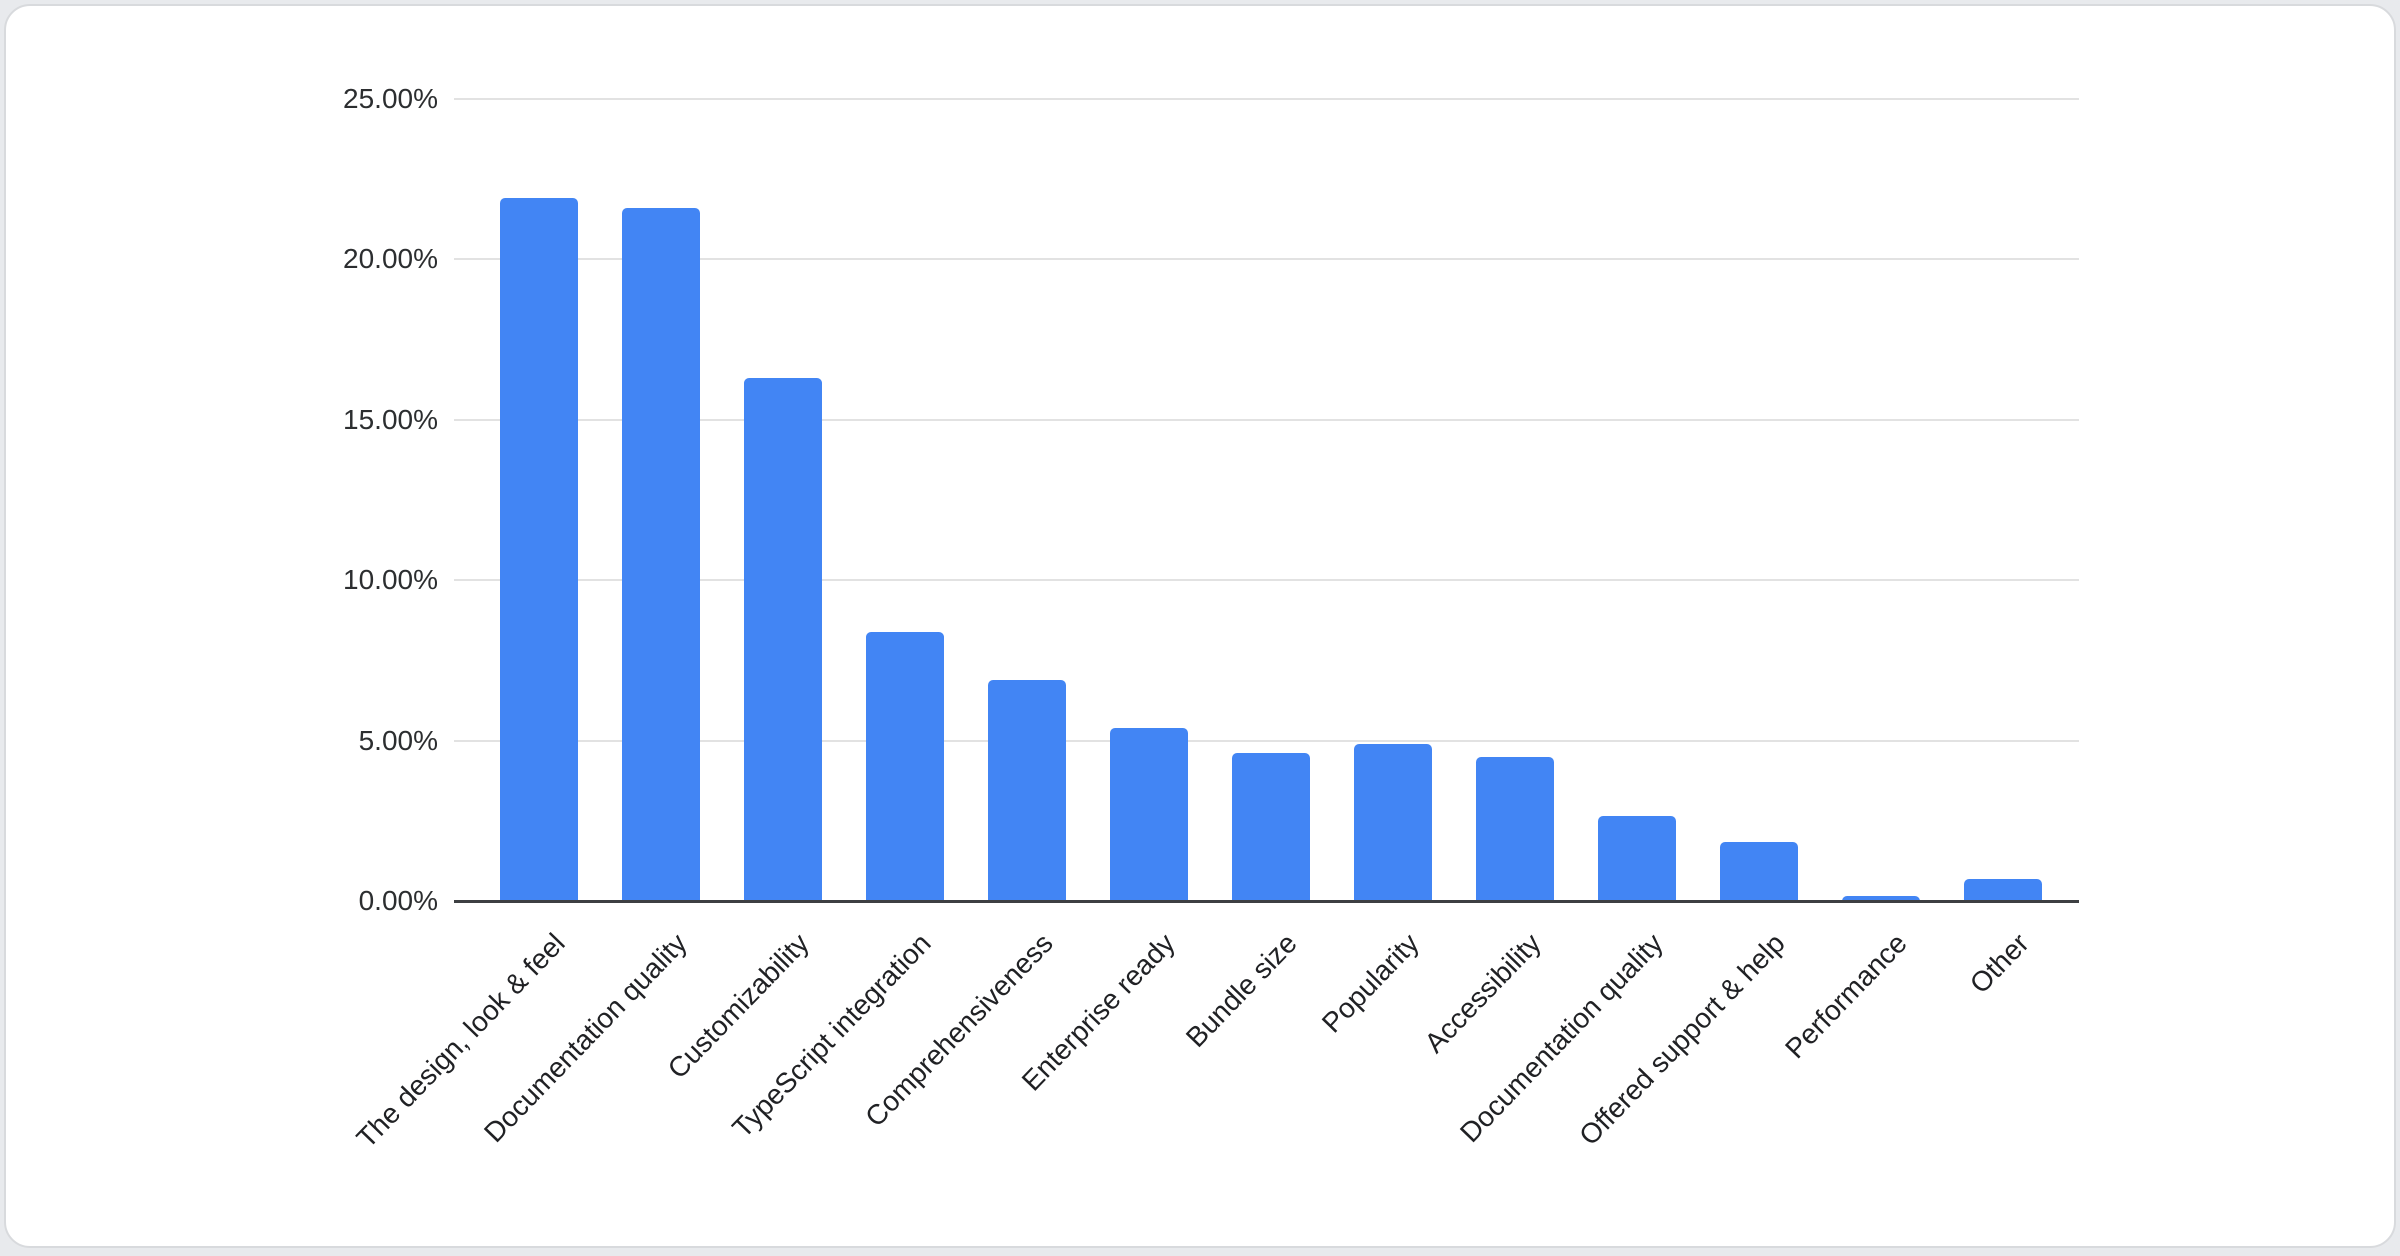 The height and width of the screenshot is (1256, 2400). I want to click on bar-offered-support-help, so click(1759, 871).